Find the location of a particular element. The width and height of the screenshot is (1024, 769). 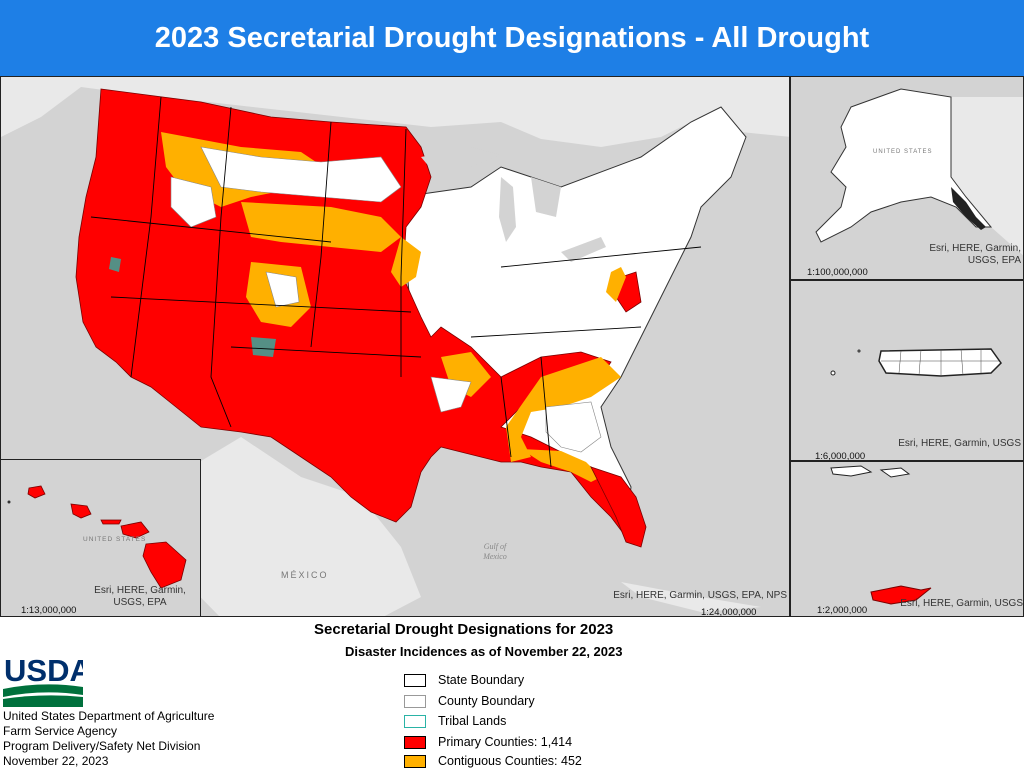

legend-contiguous-counties: Contiguous Counties: 452 is located at coordinates (493, 761).